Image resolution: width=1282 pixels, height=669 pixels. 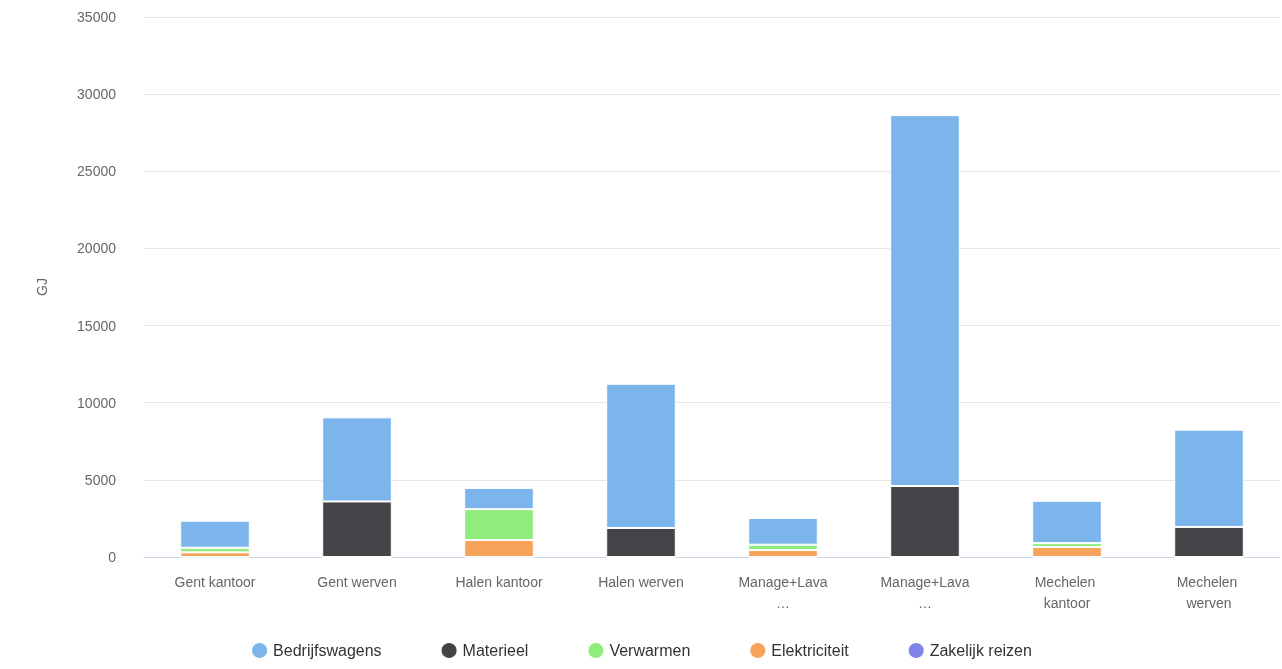 What do you see at coordinates (42, 287) in the screenshot?
I see `y-axis-title: GJ` at bounding box center [42, 287].